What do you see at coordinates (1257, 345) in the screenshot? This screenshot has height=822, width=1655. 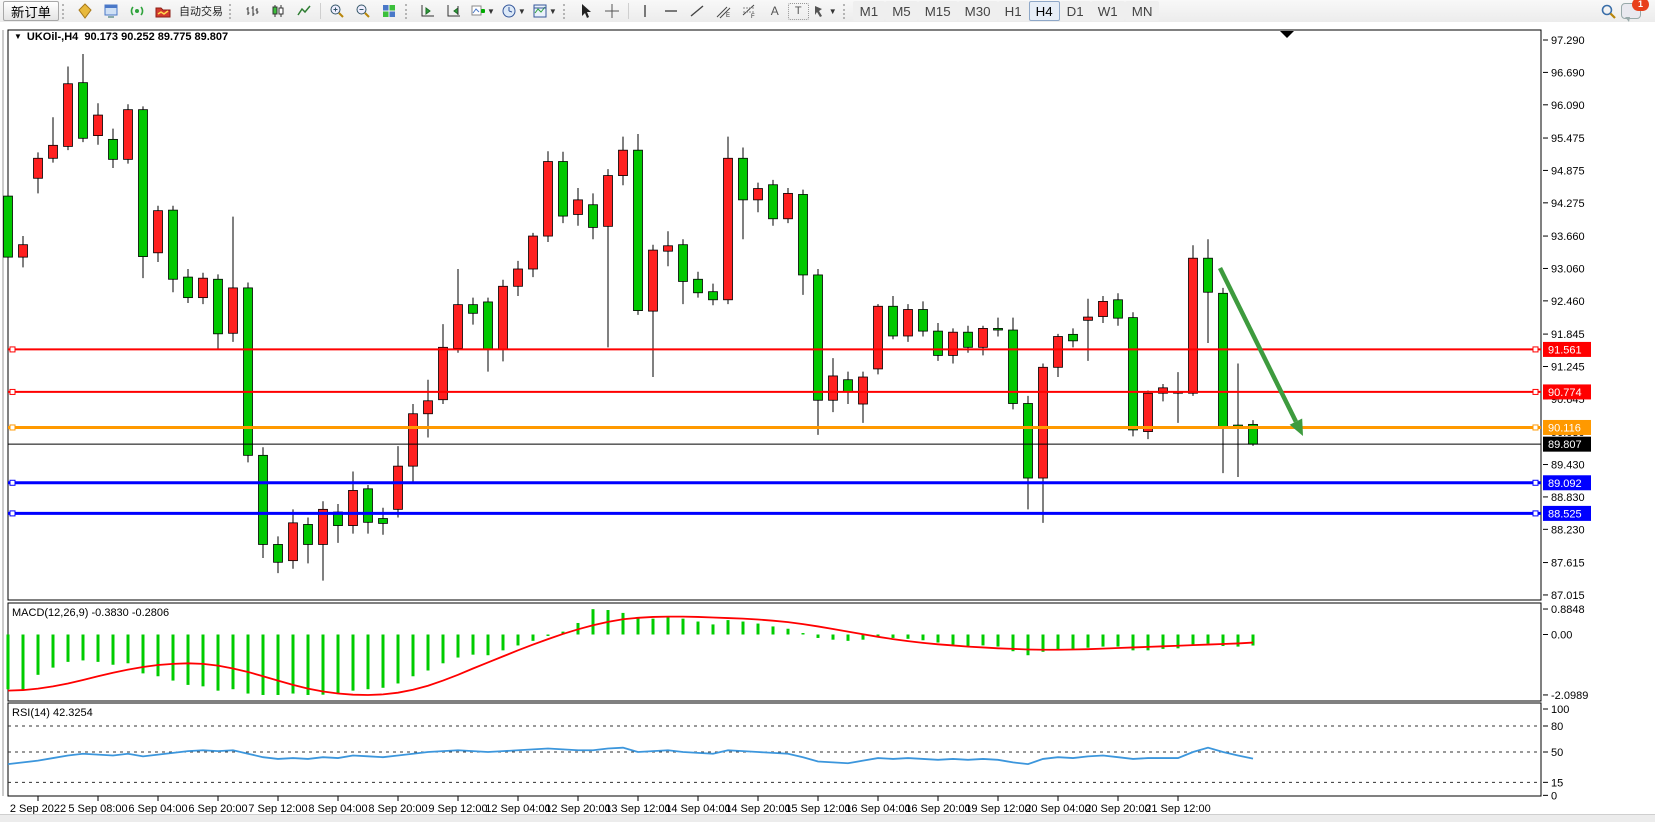 I see `annotation-arrow-line` at bounding box center [1257, 345].